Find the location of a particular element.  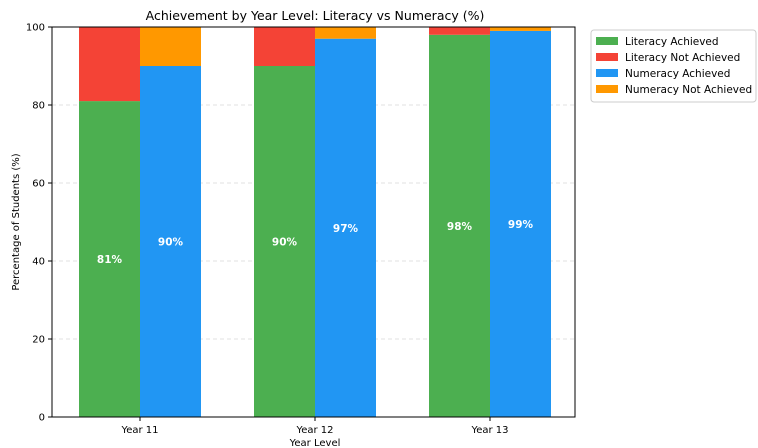

y-tick-label: 60 is located at coordinates (38, 184).